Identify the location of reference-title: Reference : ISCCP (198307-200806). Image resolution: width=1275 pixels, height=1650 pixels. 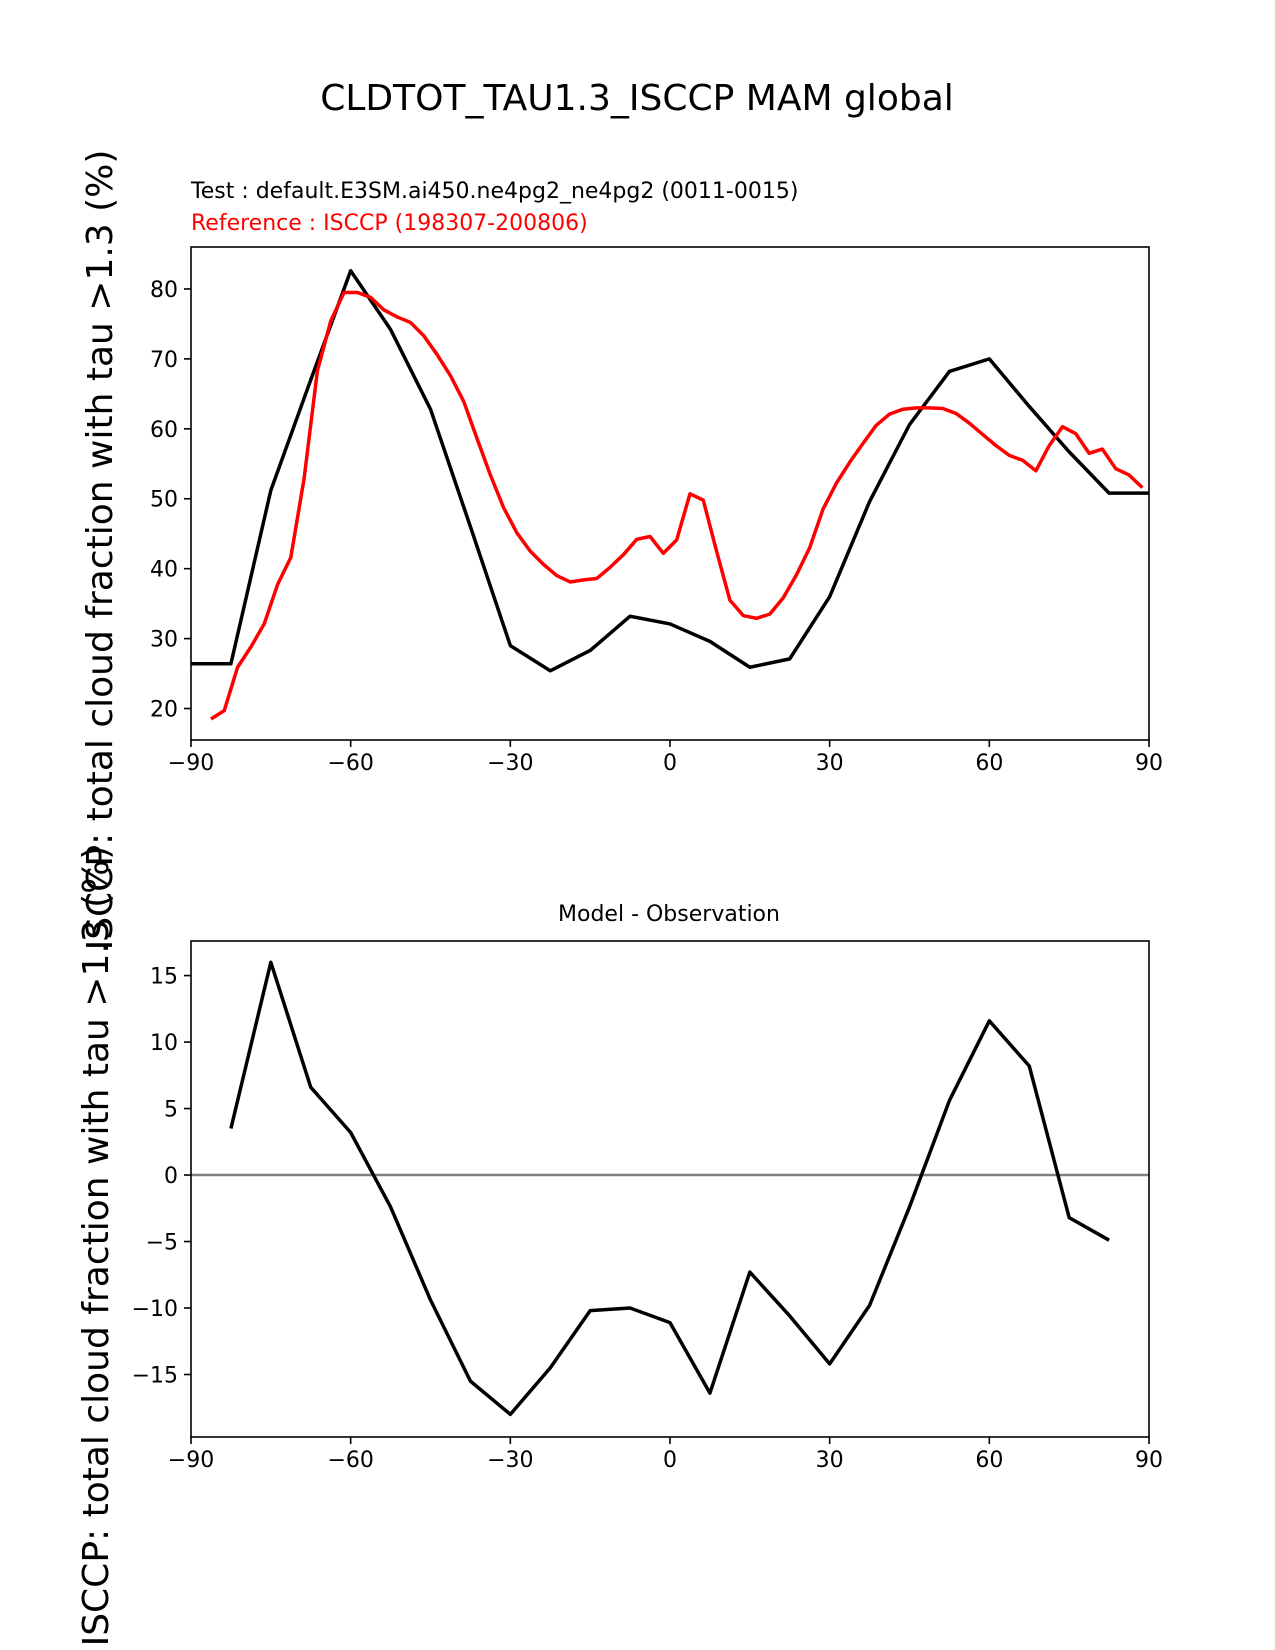
(389, 223).